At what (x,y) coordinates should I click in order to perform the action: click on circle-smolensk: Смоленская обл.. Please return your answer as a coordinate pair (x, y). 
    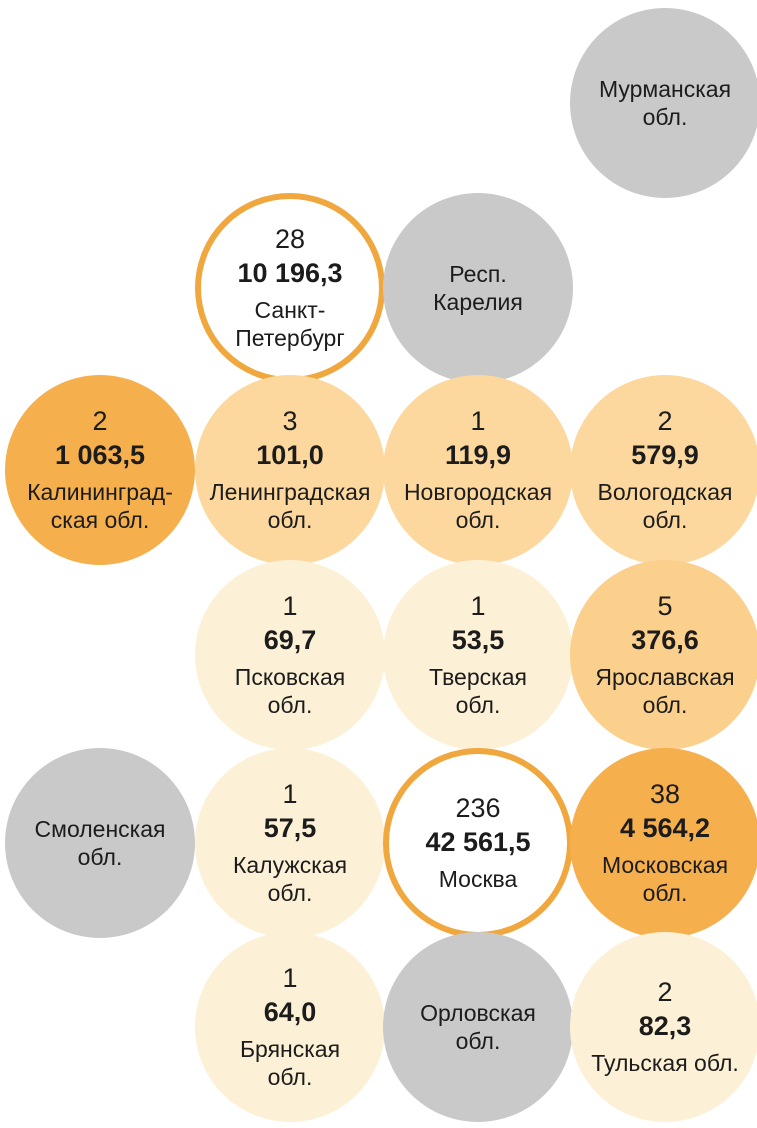
    Looking at the image, I should click on (100, 843).